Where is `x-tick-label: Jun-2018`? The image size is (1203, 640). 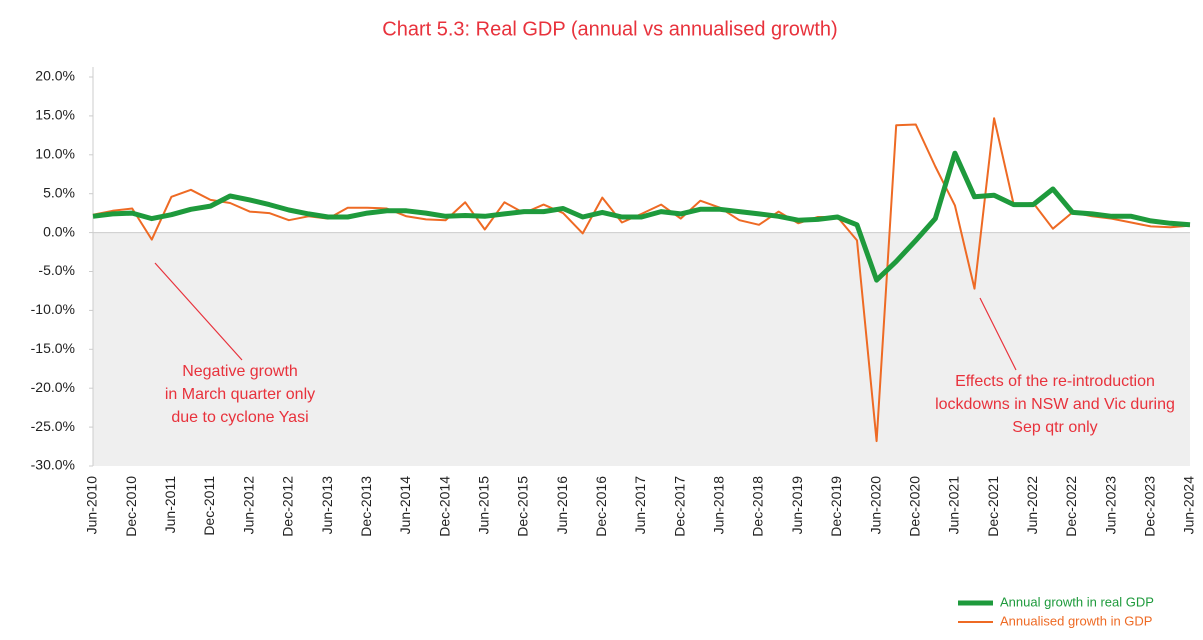 x-tick-label: Jun-2018 is located at coordinates (719, 505).